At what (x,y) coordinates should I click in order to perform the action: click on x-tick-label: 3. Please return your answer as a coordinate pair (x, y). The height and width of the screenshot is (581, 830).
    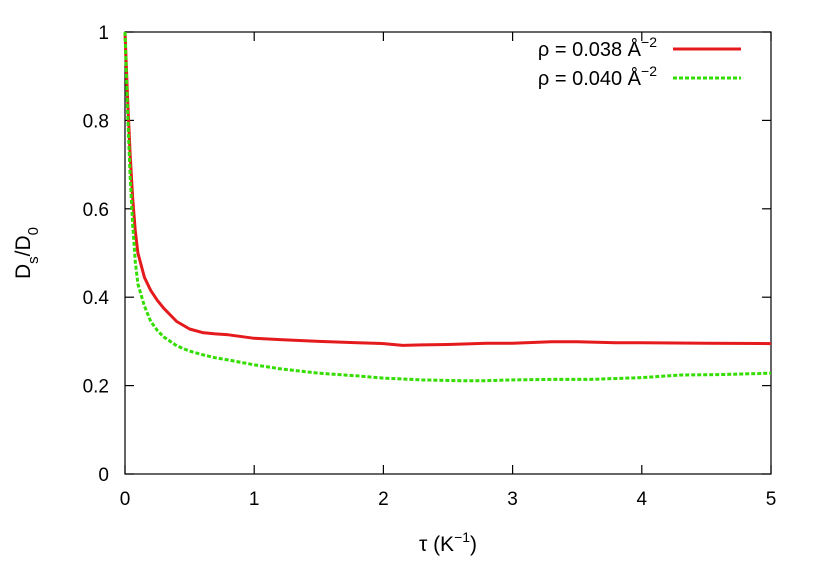
    Looking at the image, I should click on (512, 499).